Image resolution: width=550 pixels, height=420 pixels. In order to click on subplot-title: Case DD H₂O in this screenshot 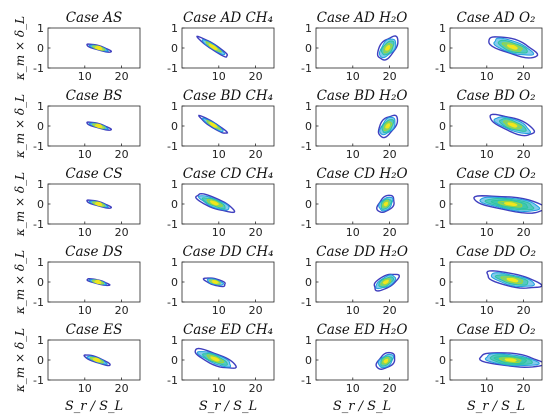, I will do `click(362, 252)`.